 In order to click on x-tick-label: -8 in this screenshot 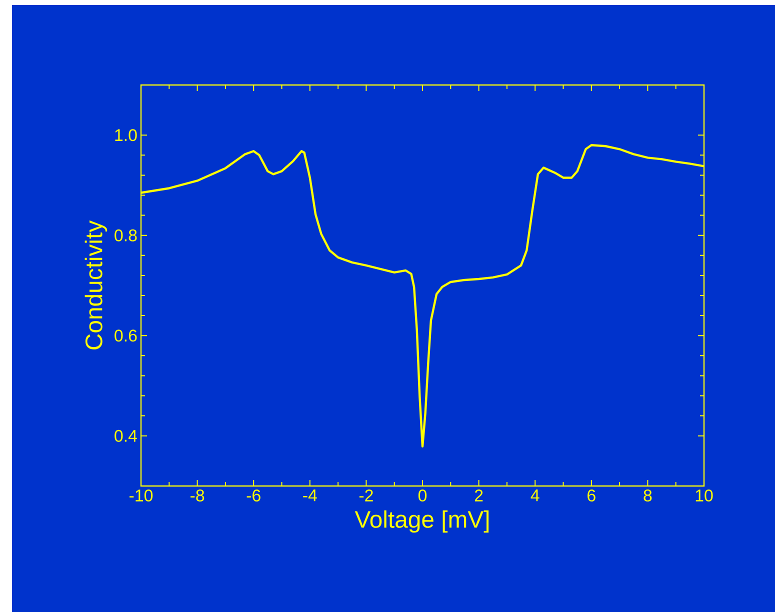, I will do `click(197, 496)`.